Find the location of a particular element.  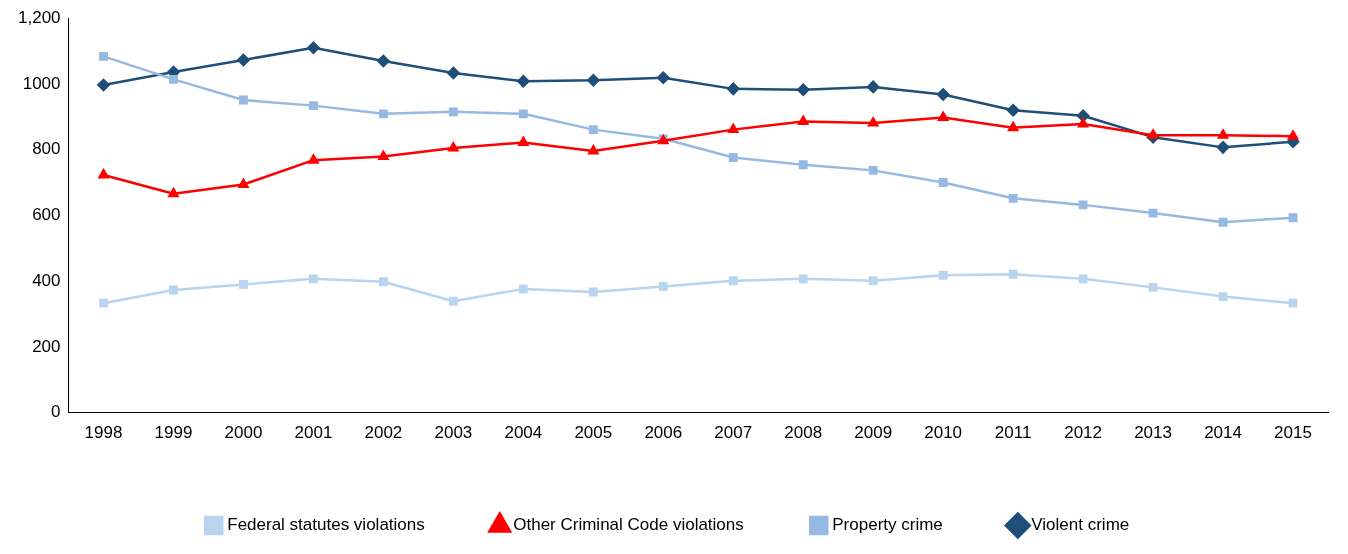

y-tick-label: 0 is located at coordinates (56, 412).